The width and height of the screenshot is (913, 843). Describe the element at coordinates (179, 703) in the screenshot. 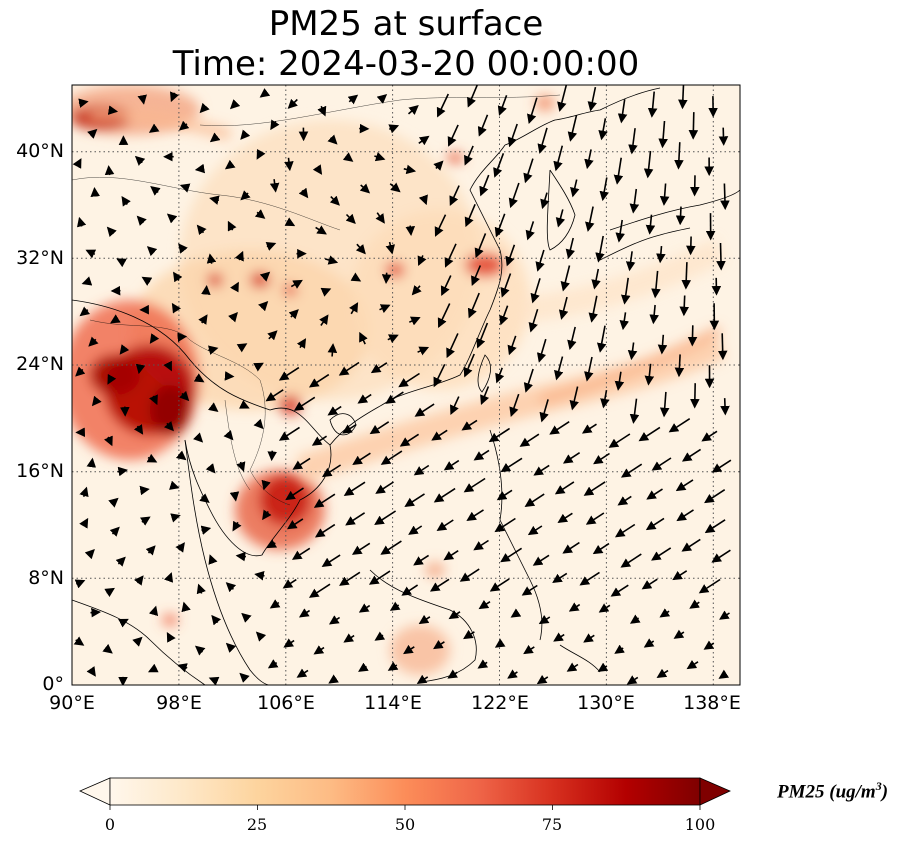

I see `lon-label-98: 98°E` at that location.